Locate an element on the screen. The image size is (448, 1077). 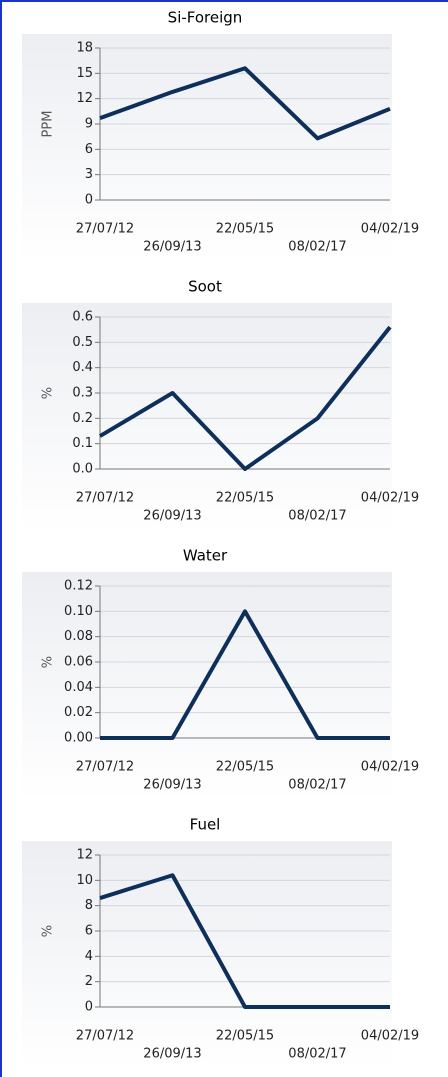
y-tick-label: 0.1 is located at coordinates (82, 443).